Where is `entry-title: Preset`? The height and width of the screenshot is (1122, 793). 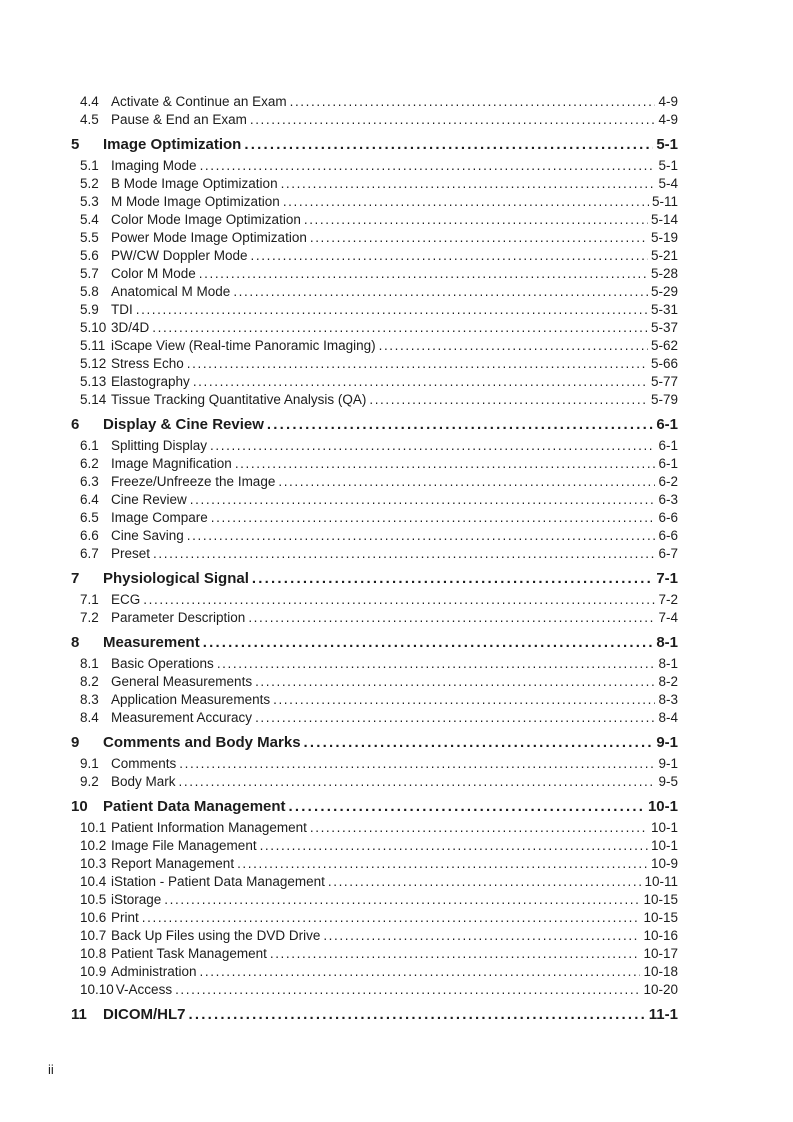
entry-title: Preset is located at coordinates (131, 553).